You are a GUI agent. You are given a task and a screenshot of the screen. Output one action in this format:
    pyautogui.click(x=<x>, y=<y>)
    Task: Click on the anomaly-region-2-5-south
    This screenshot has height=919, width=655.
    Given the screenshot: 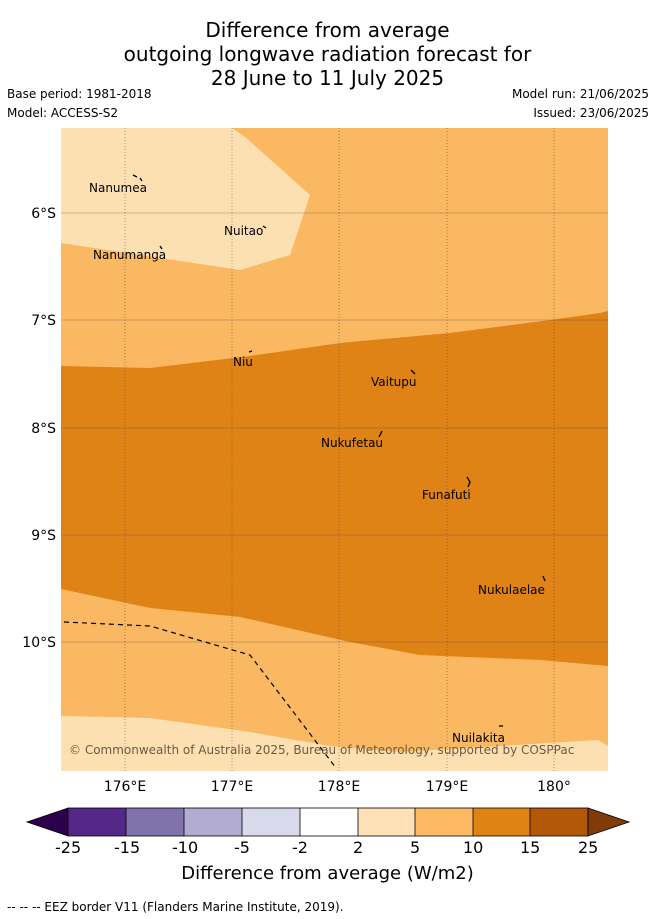 What is the action you would take?
    pyautogui.click(x=334, y=743)
    